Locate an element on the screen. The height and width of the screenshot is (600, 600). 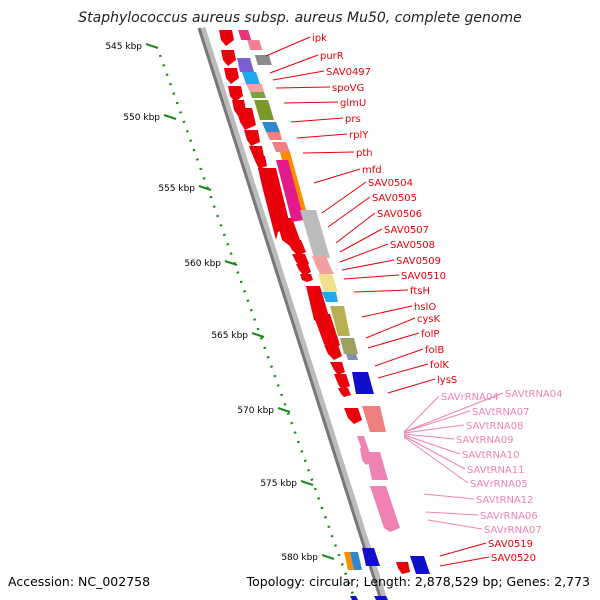
gene-label: cysK is located at coordinates (429, 319).